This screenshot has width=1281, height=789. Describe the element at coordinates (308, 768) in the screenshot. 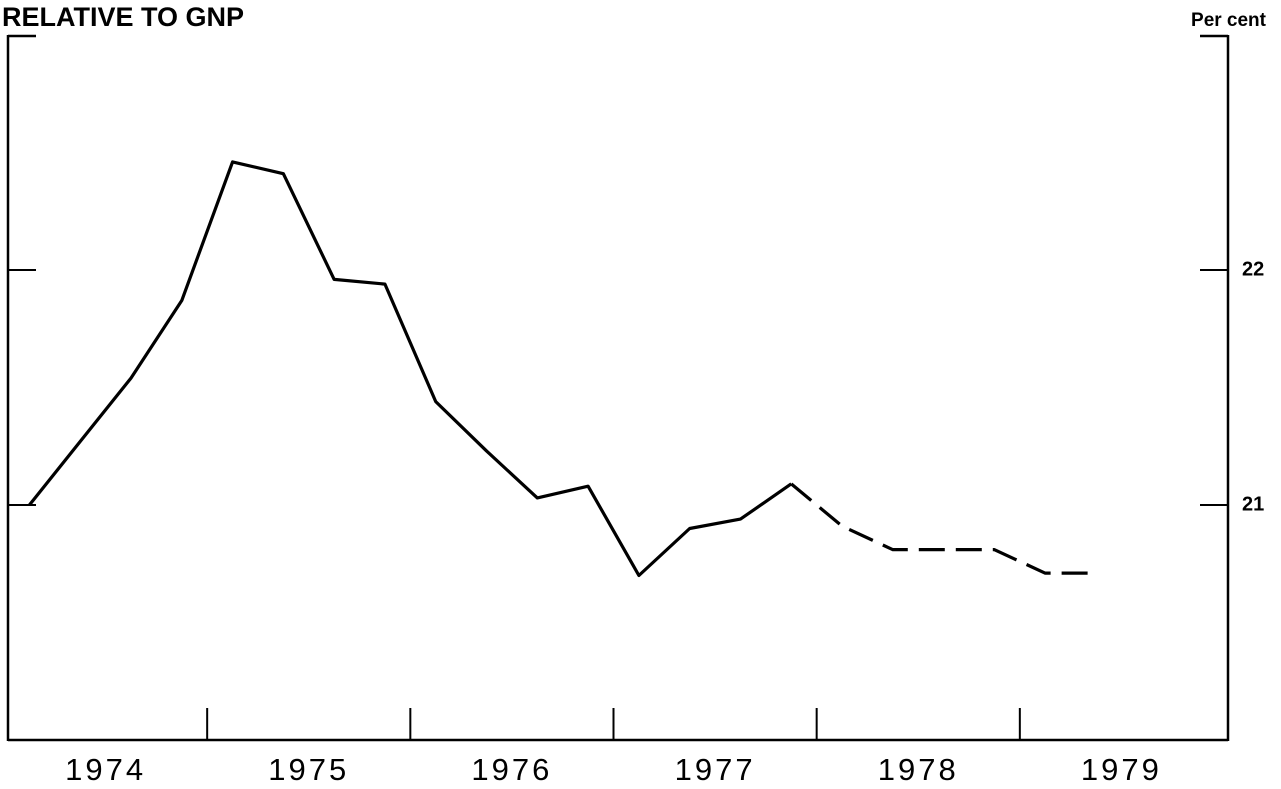

I see `x-tick-label: 1975` at that location.